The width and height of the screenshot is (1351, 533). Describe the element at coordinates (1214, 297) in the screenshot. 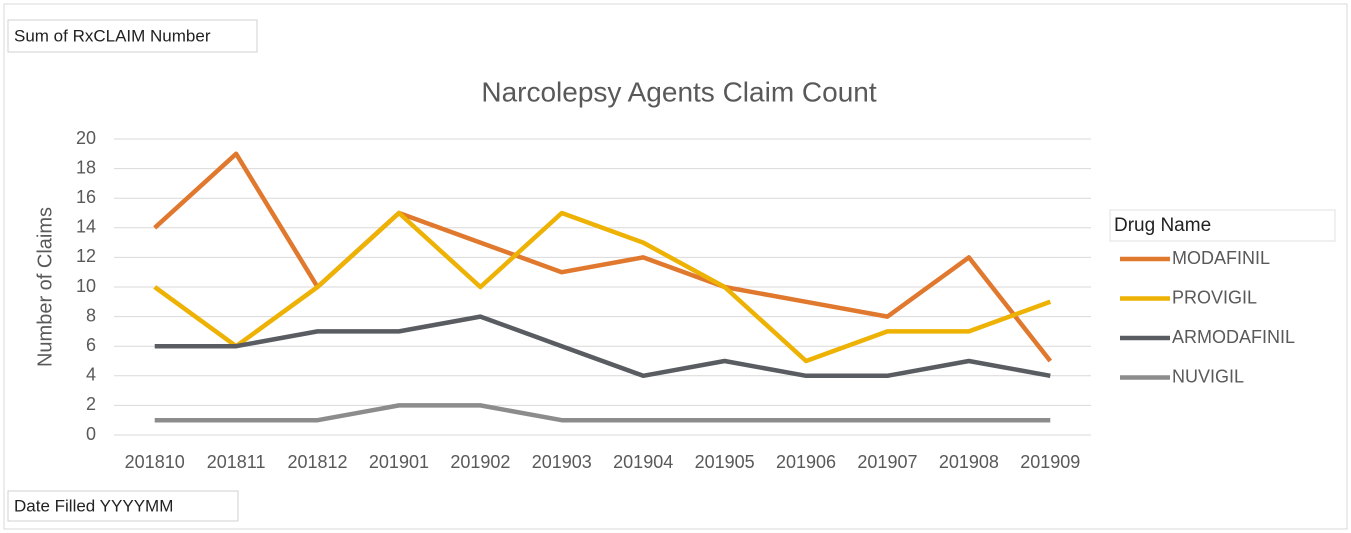

I see `legend-label: PROVIGIL` at that location.